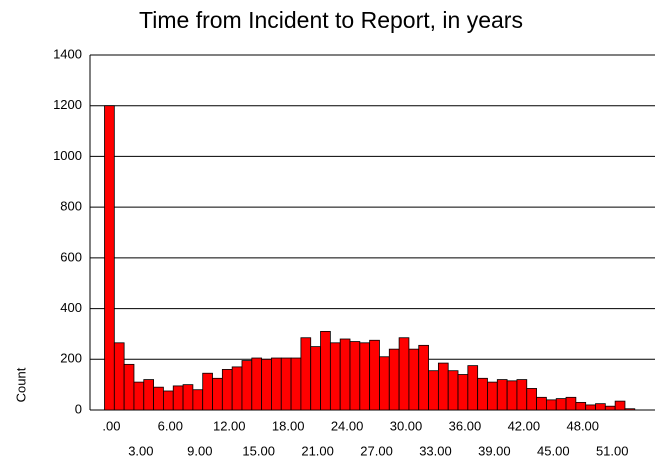 This screenshot has width=658, height=464. What do you see at coordinates (67, 53) in the screenshot?
I see `y-tick-label: 1400` at bounding box center [67, 53].